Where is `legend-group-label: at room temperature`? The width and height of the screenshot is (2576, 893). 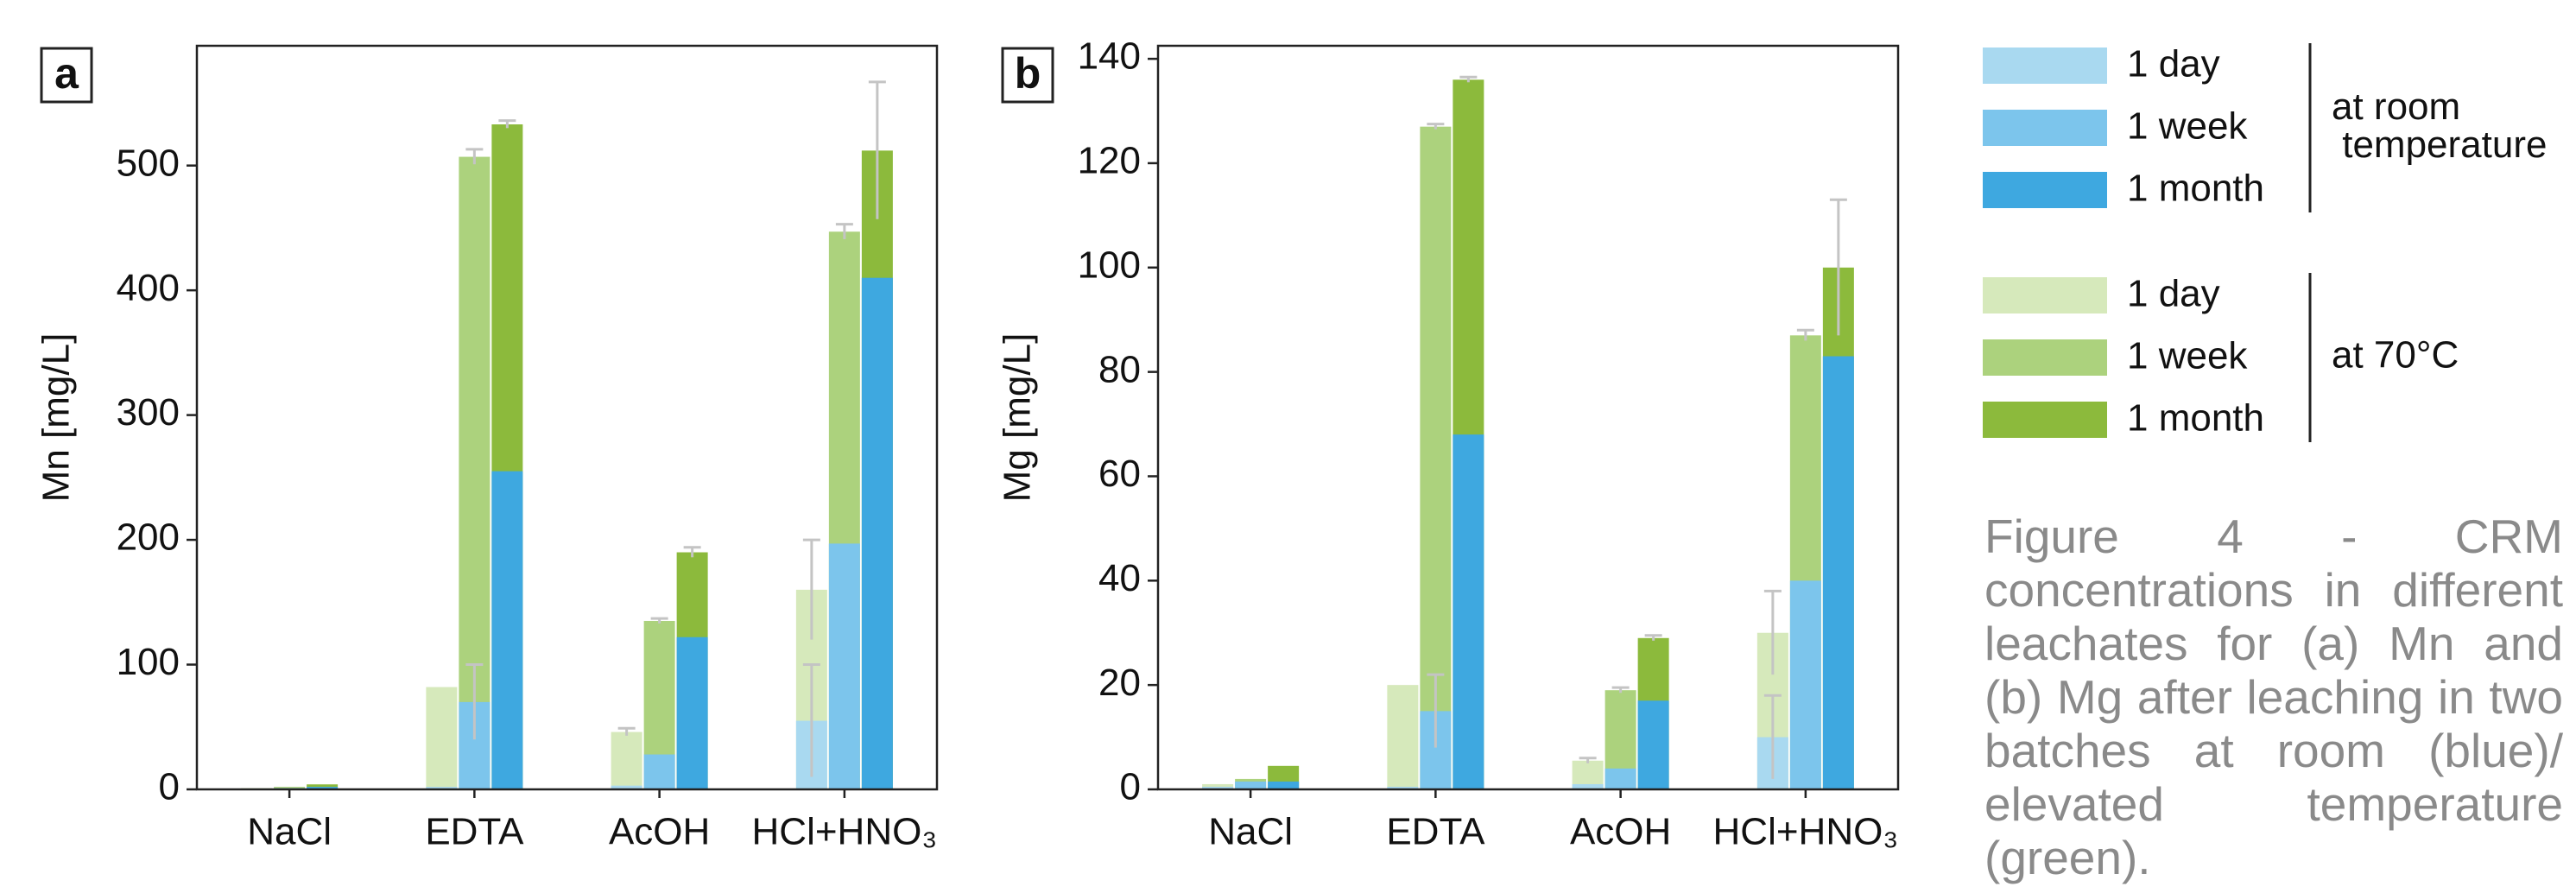
legend-group-label: at room temperature is located at coordinates (2439, 126).